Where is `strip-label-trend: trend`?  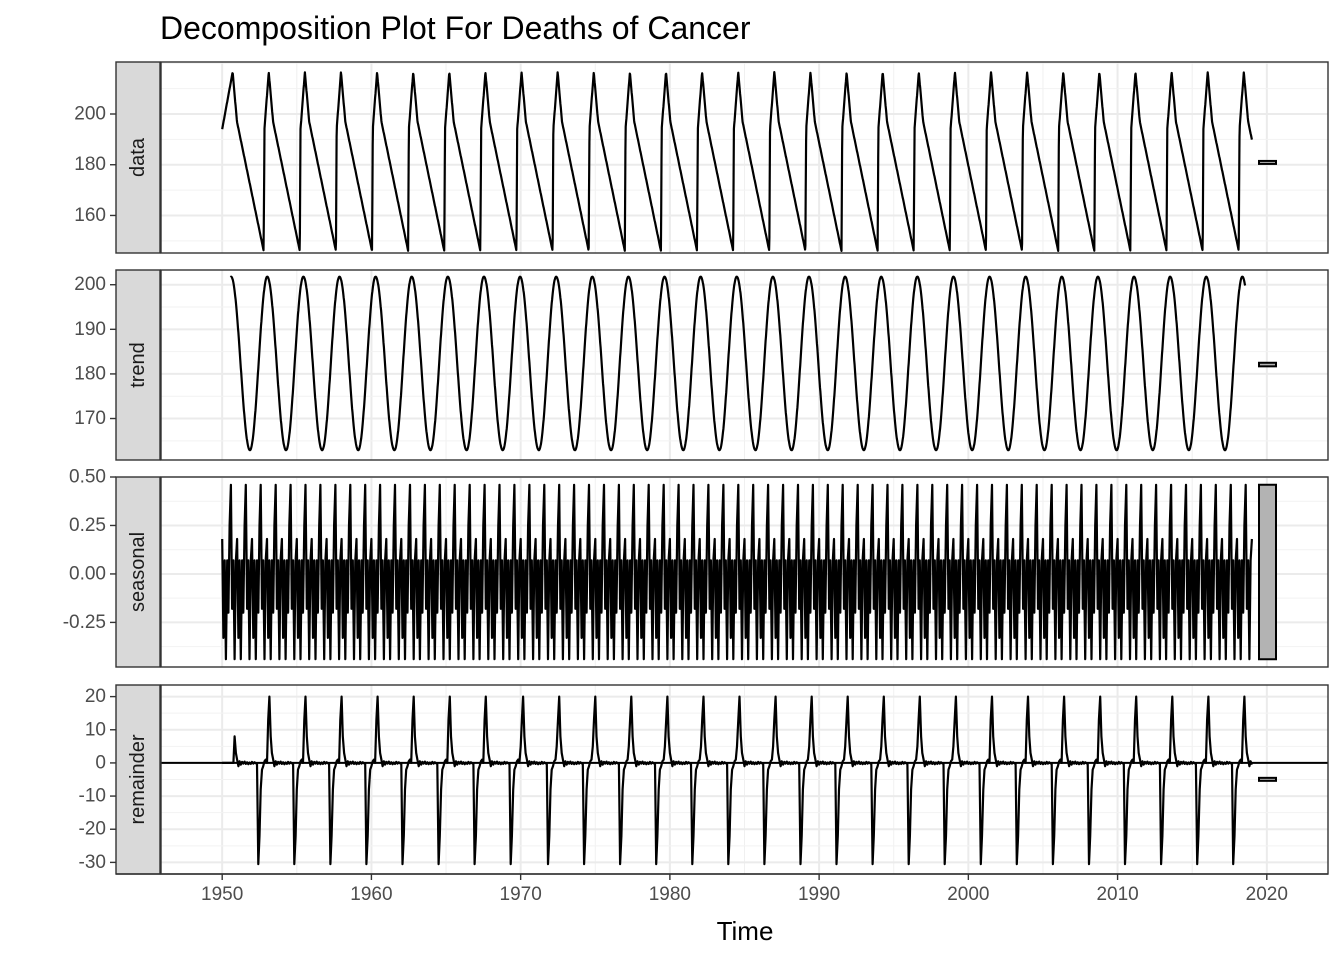
strip-label-trend: trend is located at coordinates (138, 365).